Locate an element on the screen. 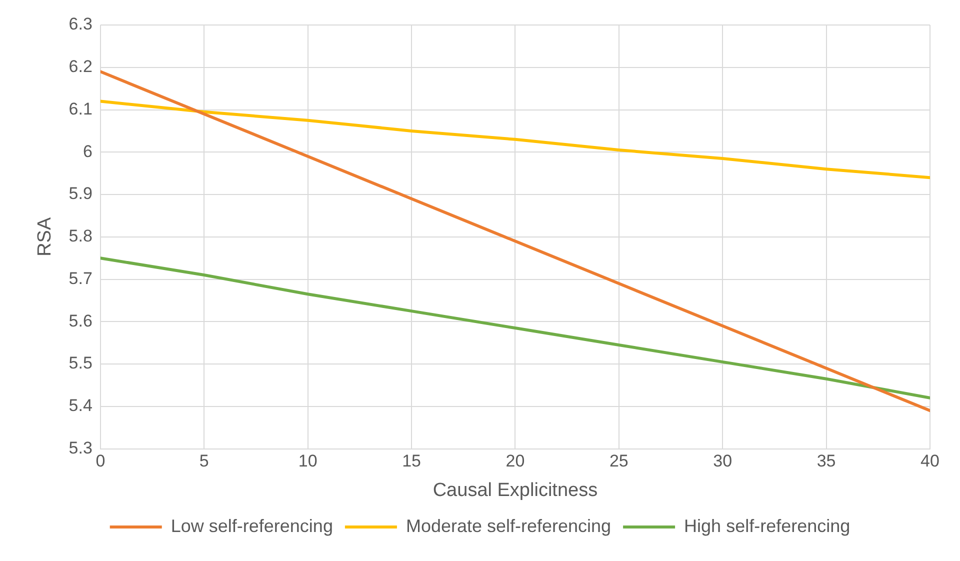 Image resolution: width=960 pixels, height=561 pixels. y-tick-label: 6.1 is located at coordinates (80, 108).